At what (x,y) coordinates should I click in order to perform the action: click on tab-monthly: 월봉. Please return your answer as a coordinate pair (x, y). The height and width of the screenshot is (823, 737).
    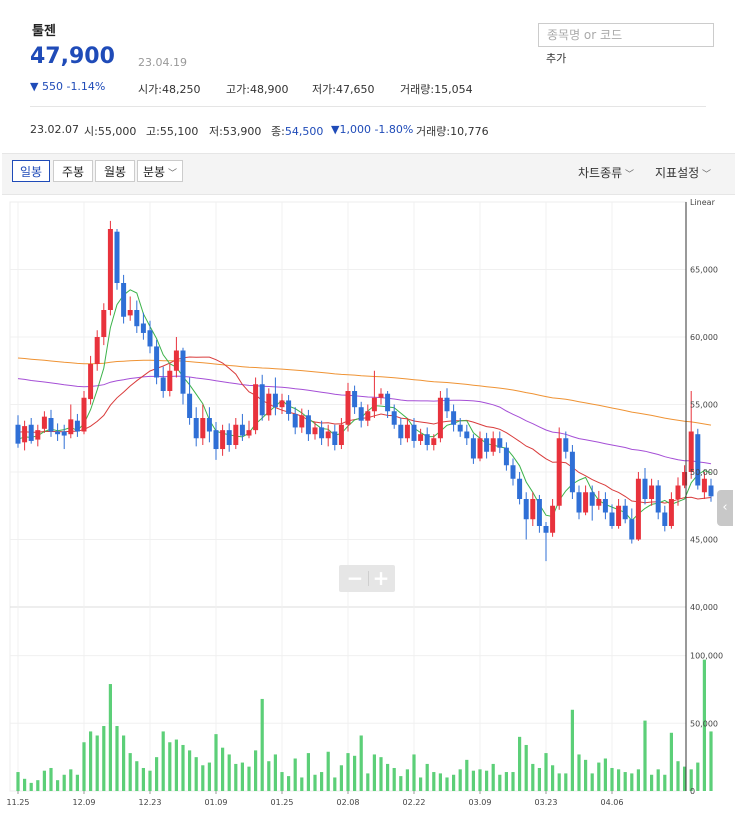
    Looking at the image, I should click on (115, 171).